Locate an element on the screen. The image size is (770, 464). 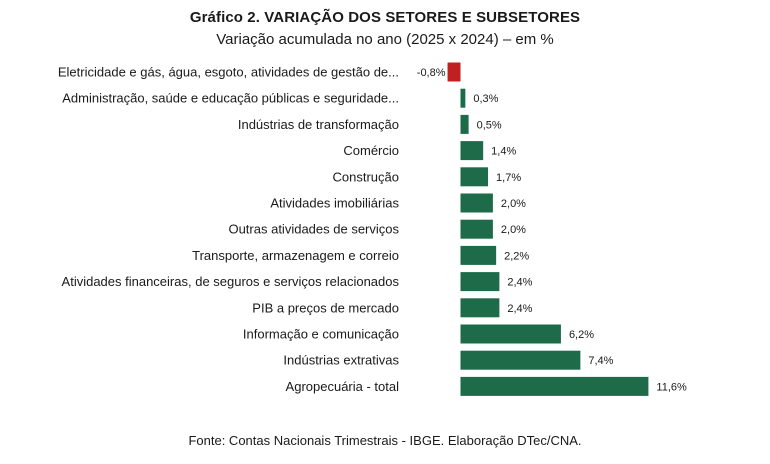
value-label: 7,4% is located at coordinates (600, 361).